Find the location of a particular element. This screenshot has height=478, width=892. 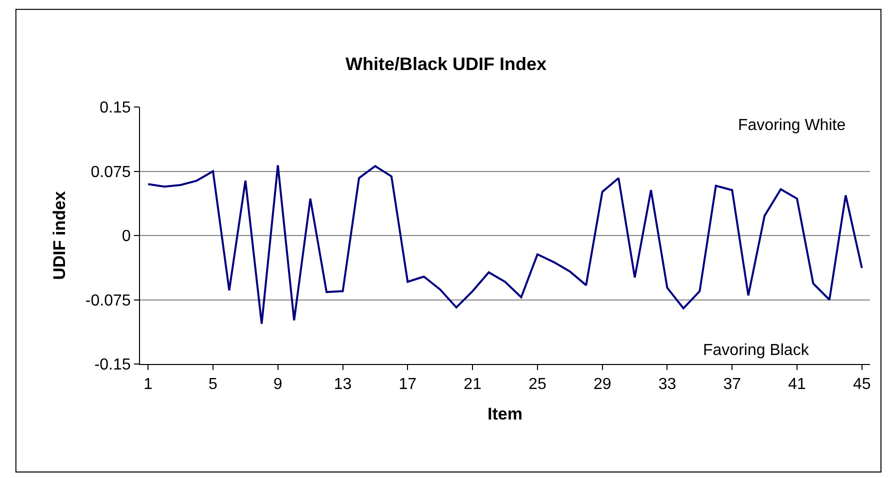

x-tick-label: 9 is located at coordinates (277, 385).